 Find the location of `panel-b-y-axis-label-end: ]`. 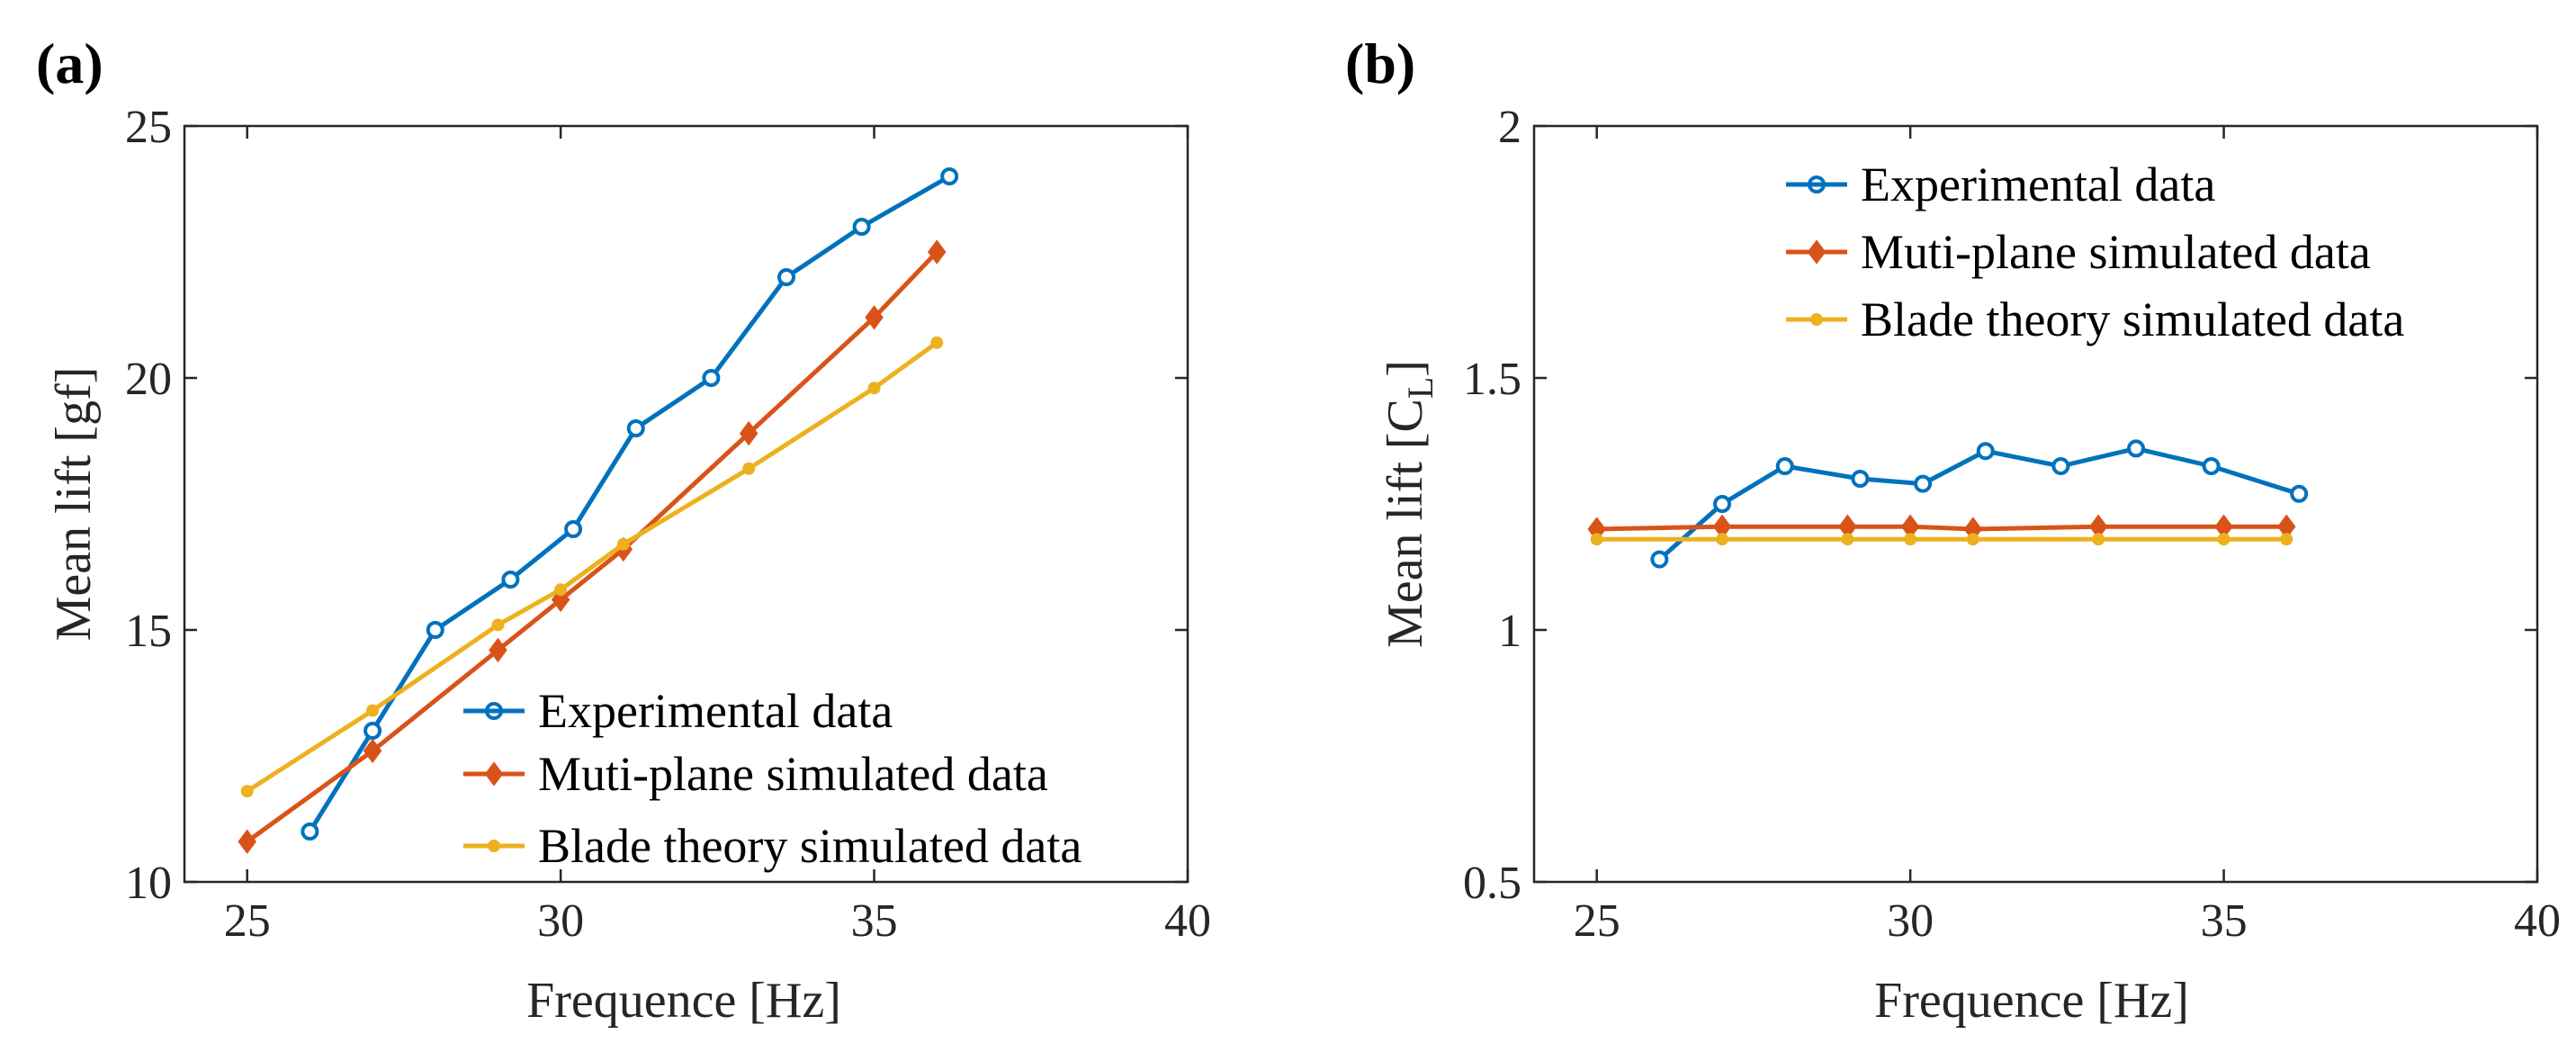

panel-b-y-axis-label-end: ] is located at coordinates (1406, 368).